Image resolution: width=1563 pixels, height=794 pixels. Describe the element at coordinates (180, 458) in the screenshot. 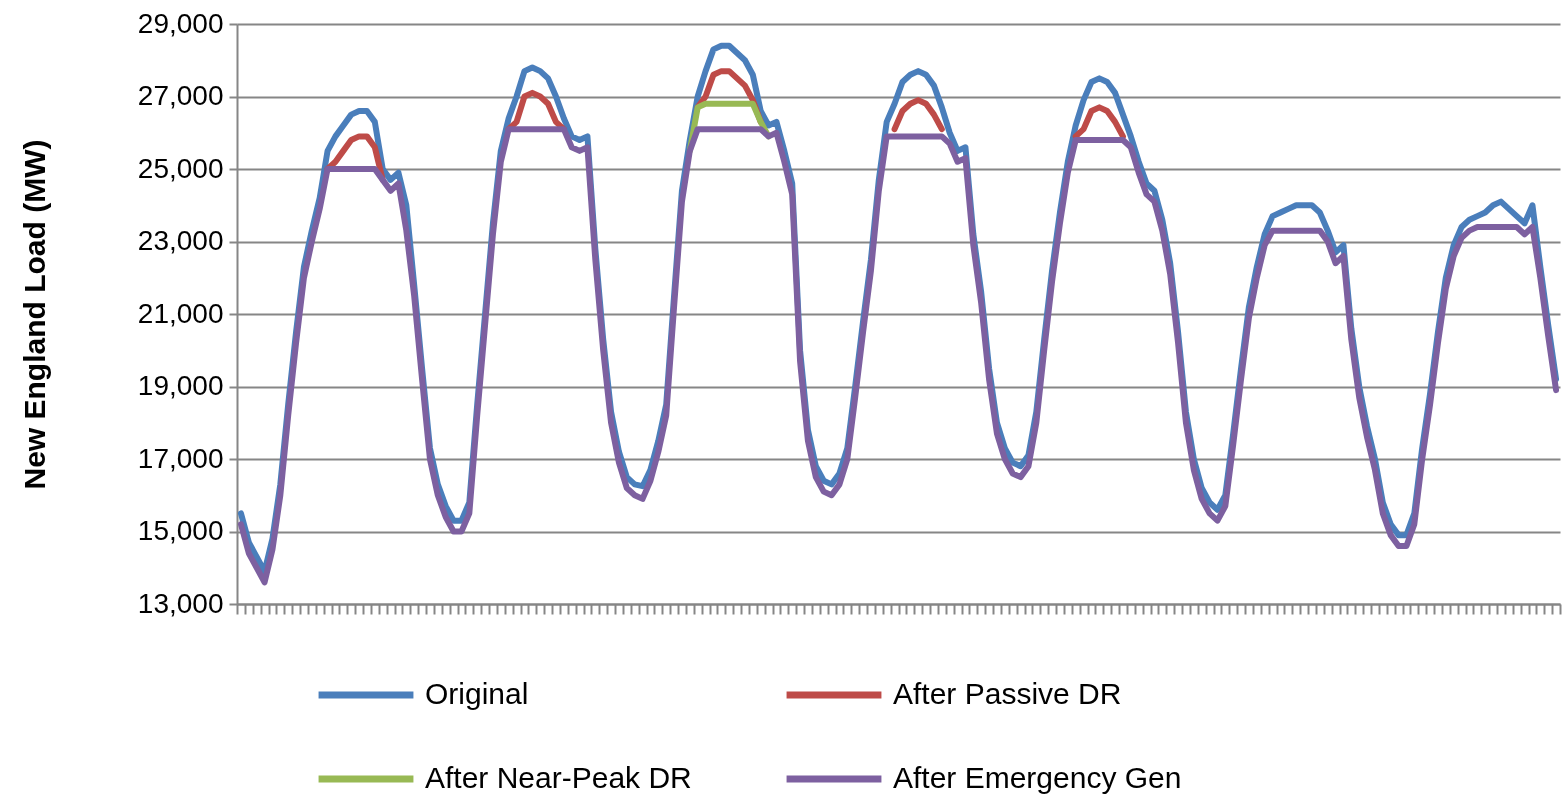

I see `y-tick-label: 17,000` at that location.